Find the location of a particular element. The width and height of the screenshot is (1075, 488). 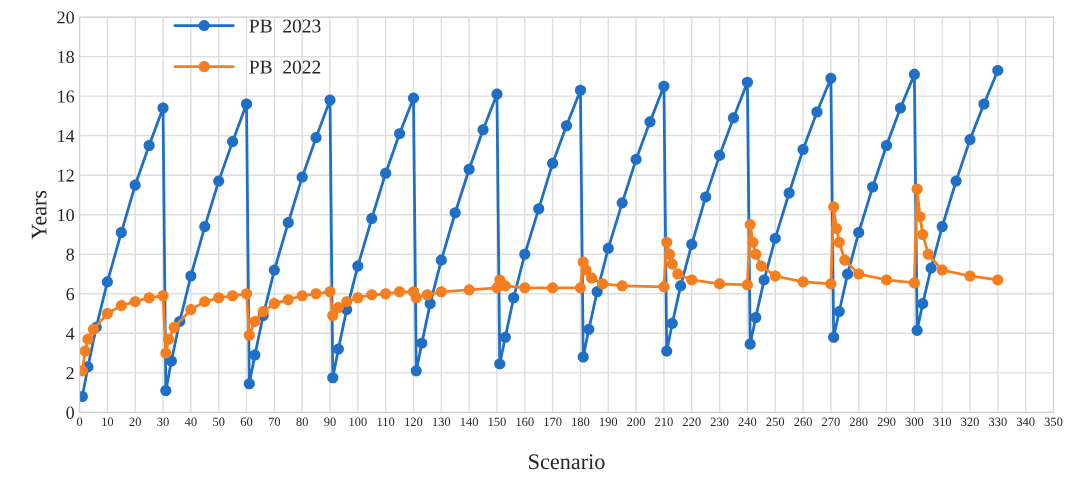

x-tick-label: 130 is located at coordinates (442, 422).